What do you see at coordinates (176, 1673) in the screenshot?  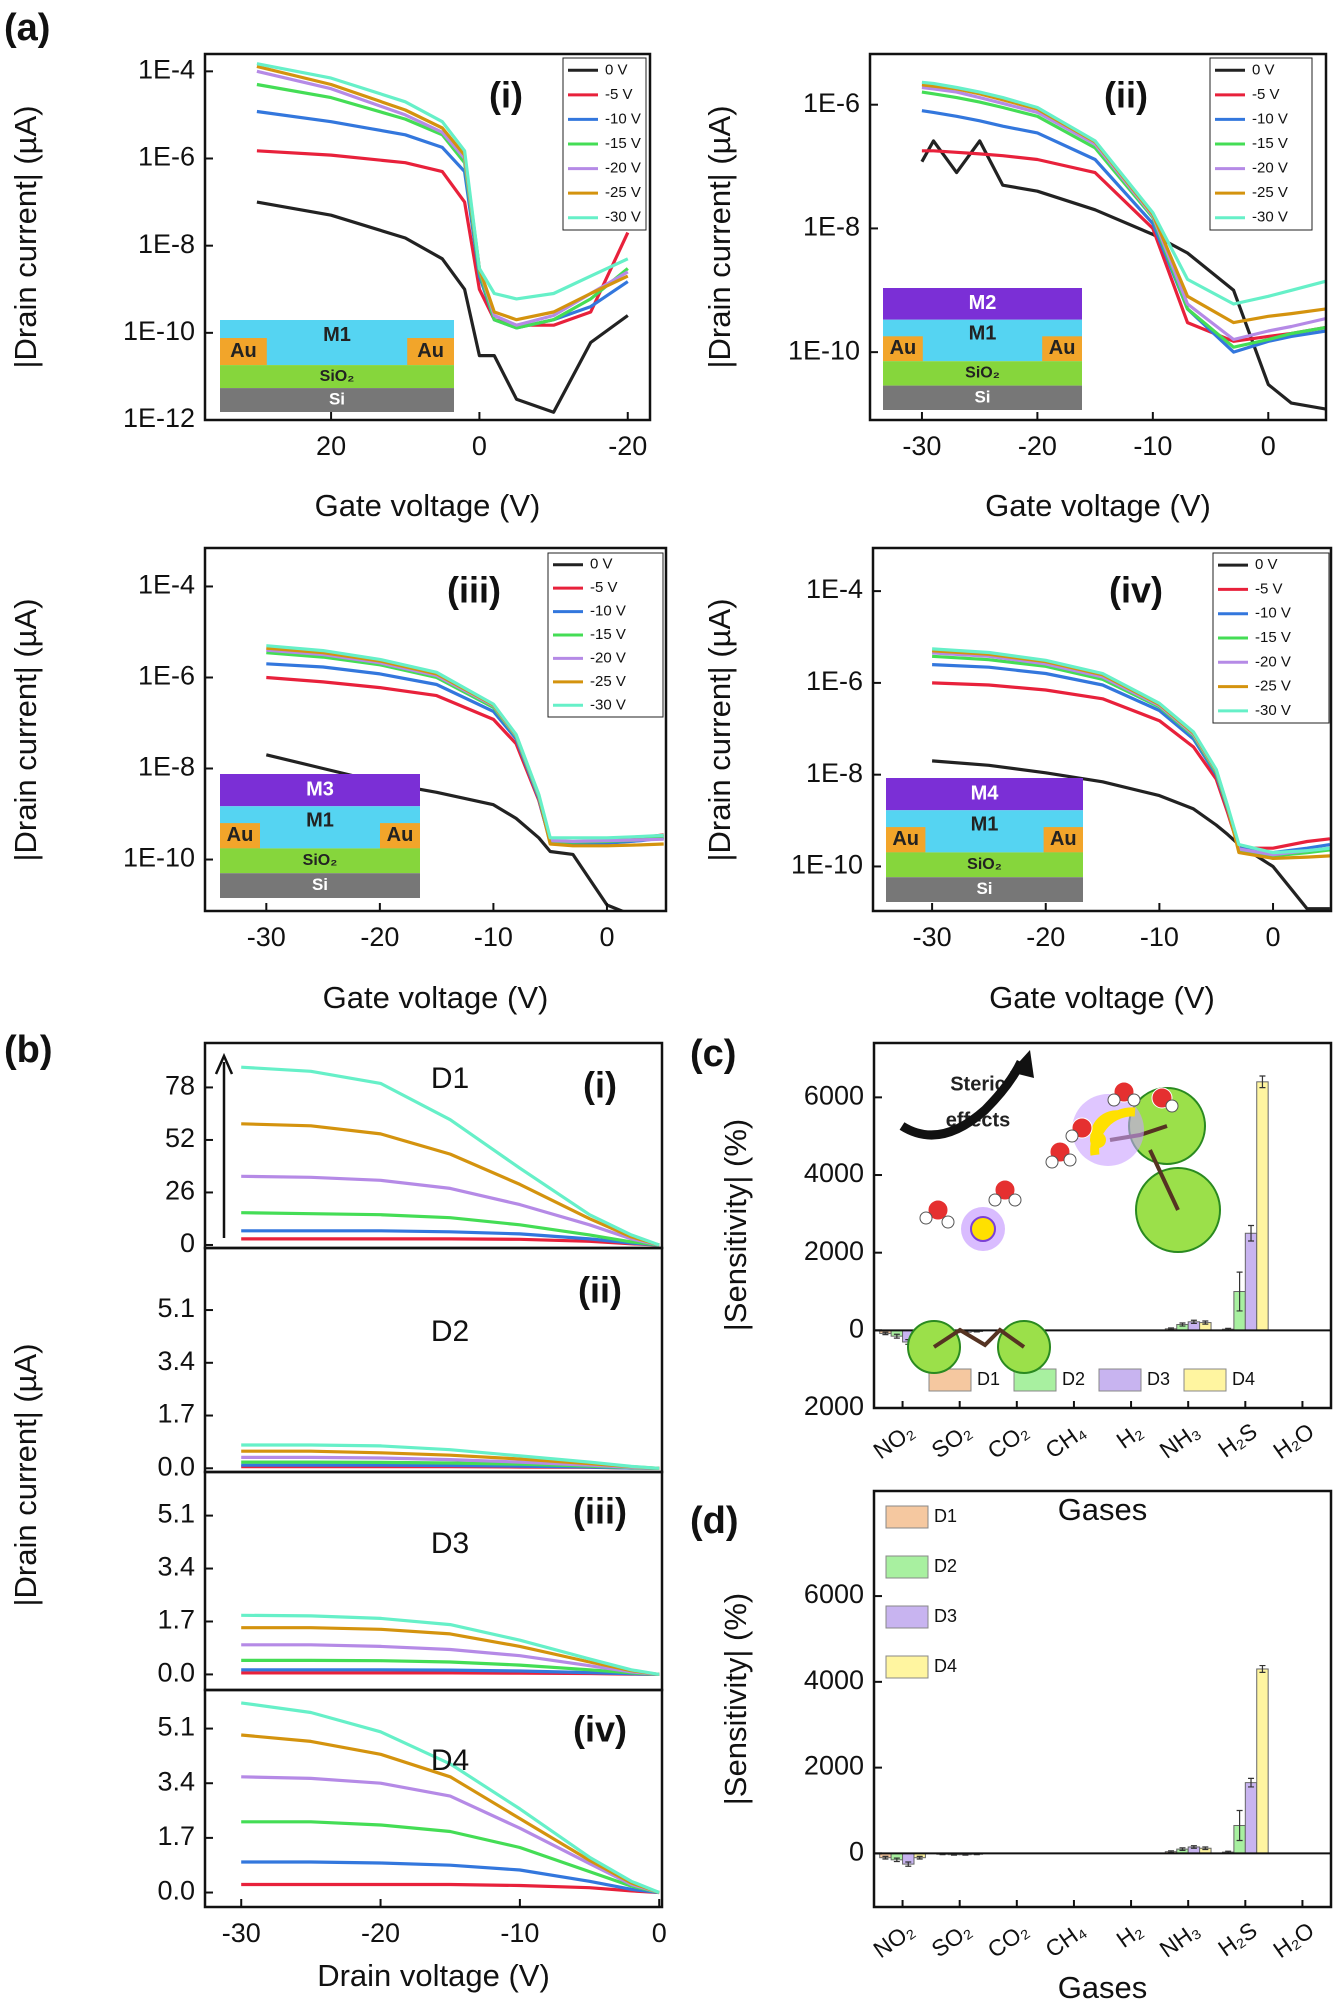 I see `y-tick-label: 0.0` at bounding box center [176, 1673].